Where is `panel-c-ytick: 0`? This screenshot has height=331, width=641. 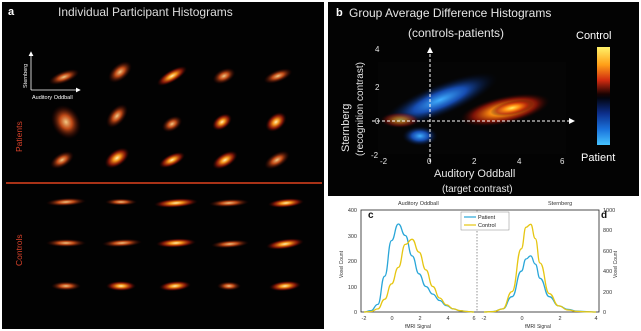
panel-c-ytick: 0 is located at coordinates (355, 313).